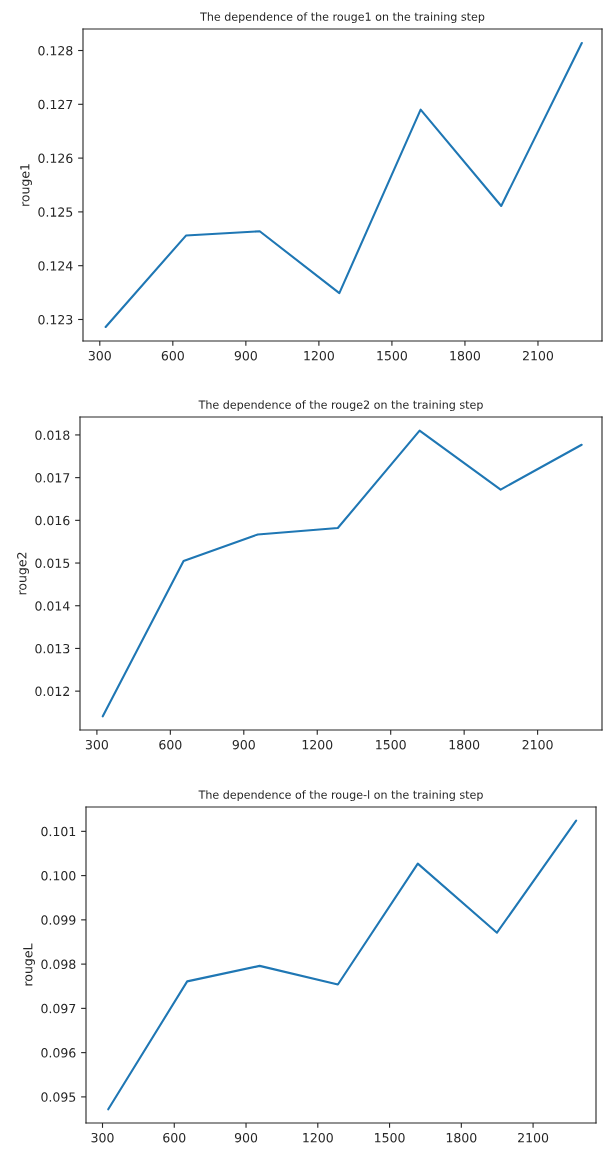  I want to click on chart-title: The dependence of the rouge2 on the training step, so click(340, 405).